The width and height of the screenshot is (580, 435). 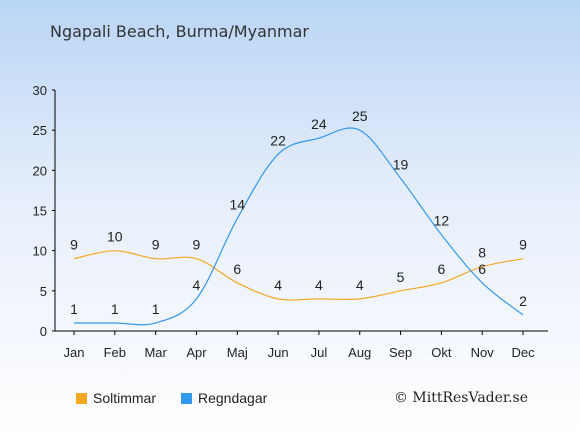 What do you see at coordinates (278, 352) in the screenshot?
I see `x-tick-label: Jun` at bounding box center [278, 352].